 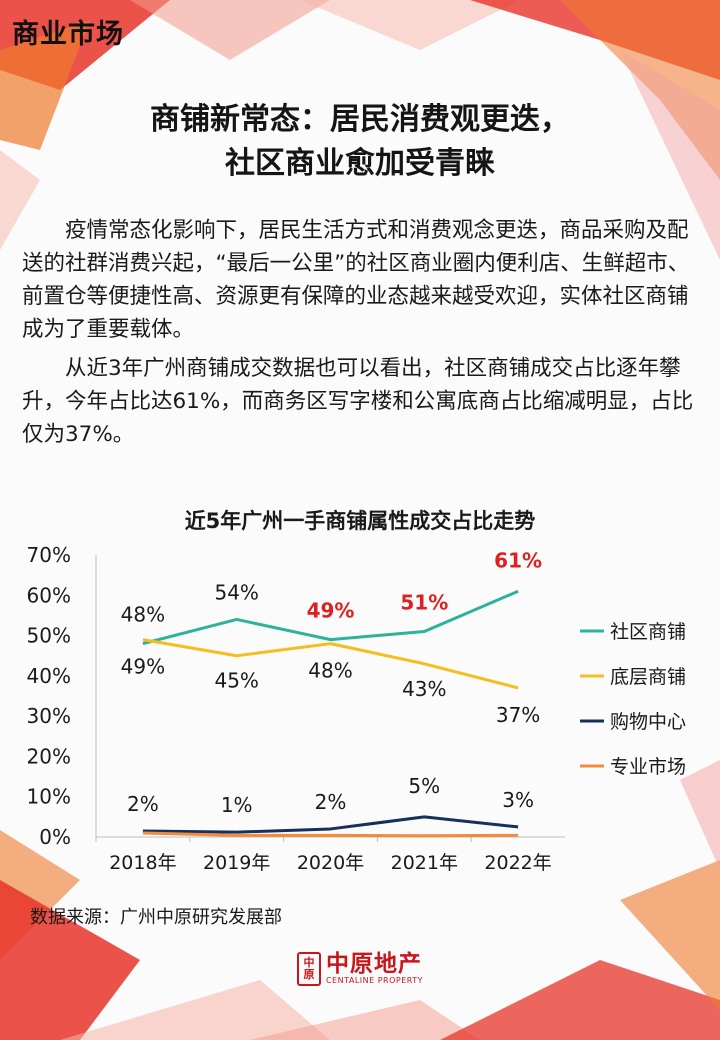 What do you see at coordinates (360, 142) in the screenshot?
I see `article-title: 商铺新常态：居民消费观更迭， 社区商业愈加受青睐` at bounding box center [360, 142].